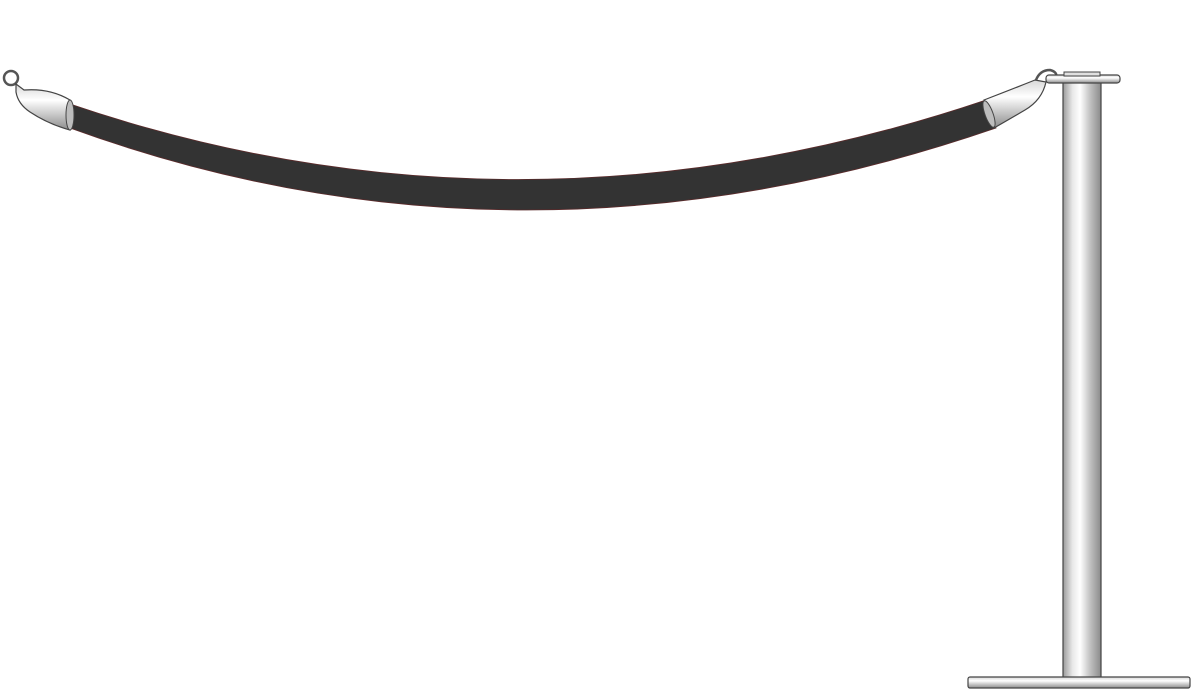  What do you see at coordinates (1082, 380) in the screenshot?
I see `pole` at bounding box center [1082, 380].